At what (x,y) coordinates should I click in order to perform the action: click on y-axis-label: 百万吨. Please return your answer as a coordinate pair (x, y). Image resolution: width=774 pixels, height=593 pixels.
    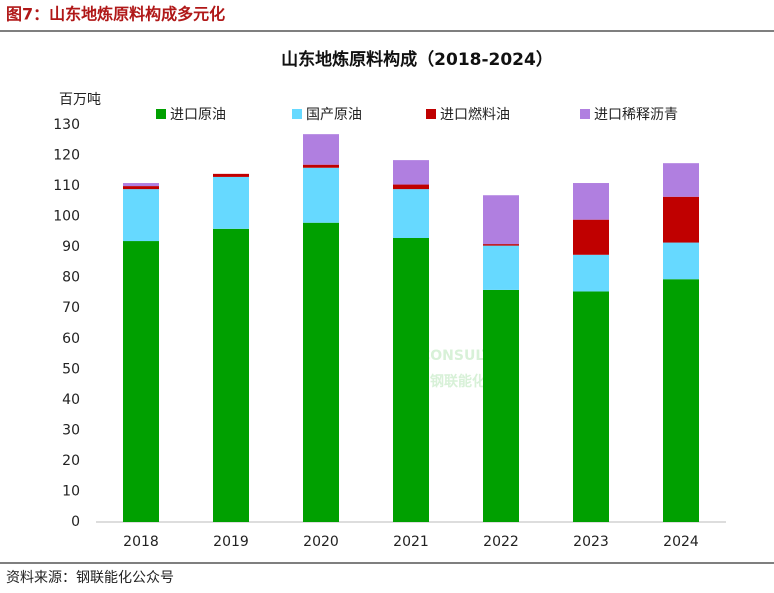
    Looking at the image, I should click on (80, 100).